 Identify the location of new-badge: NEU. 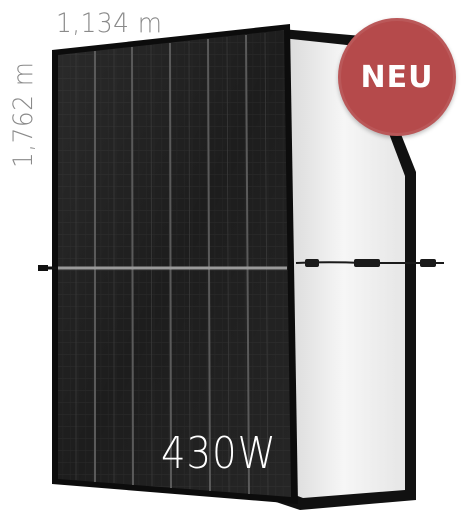
(397, 77).